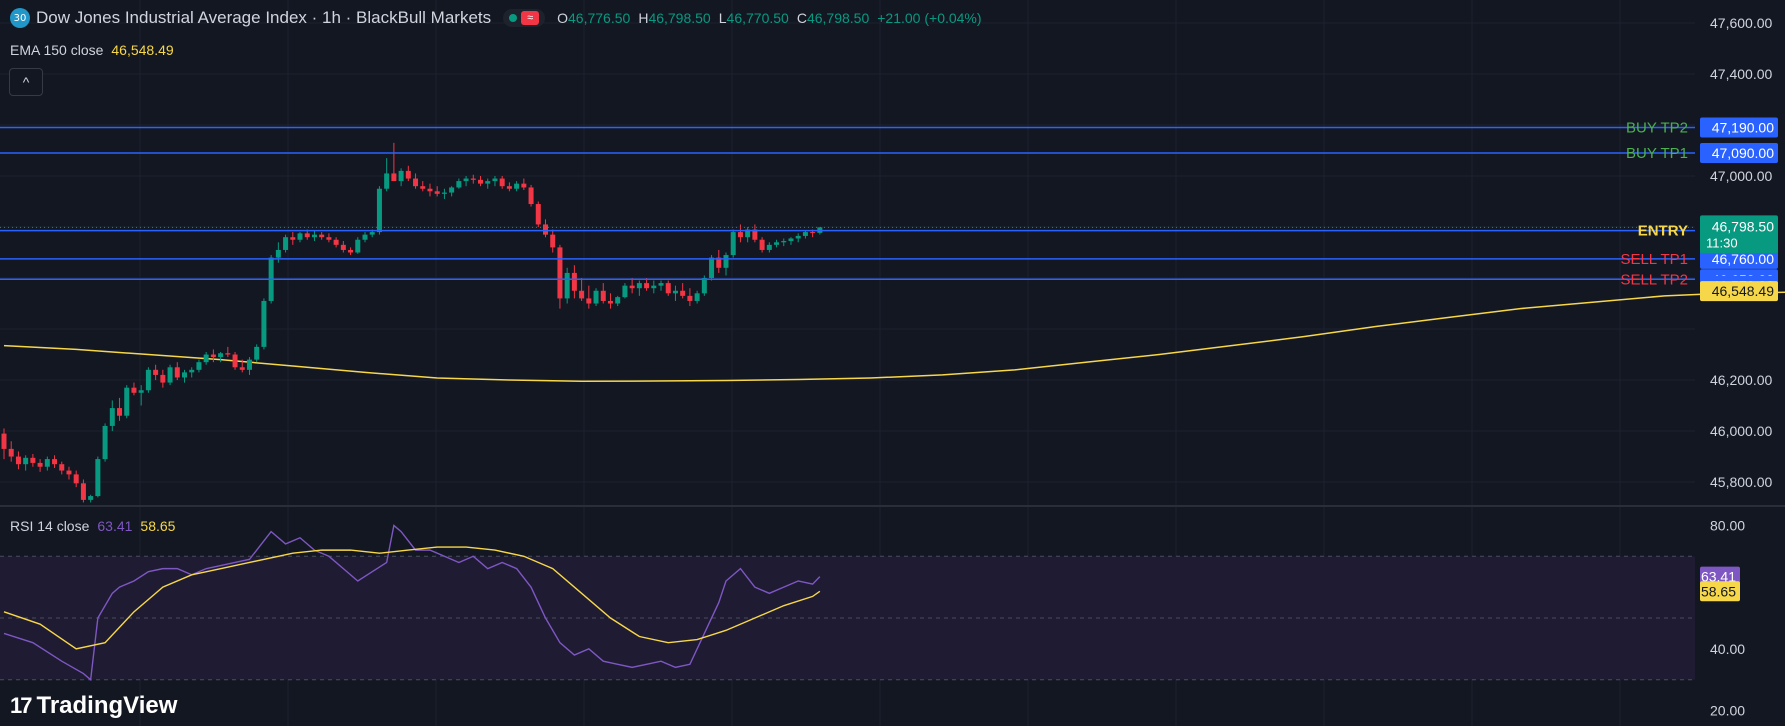 Image resolution: width=1785 pixels, height=726 pixels. What do you see at coordinates (1741, 23) in the screenshot?
I see `price-tick-label: 47,600.00` at bounding box center [1741, 23].